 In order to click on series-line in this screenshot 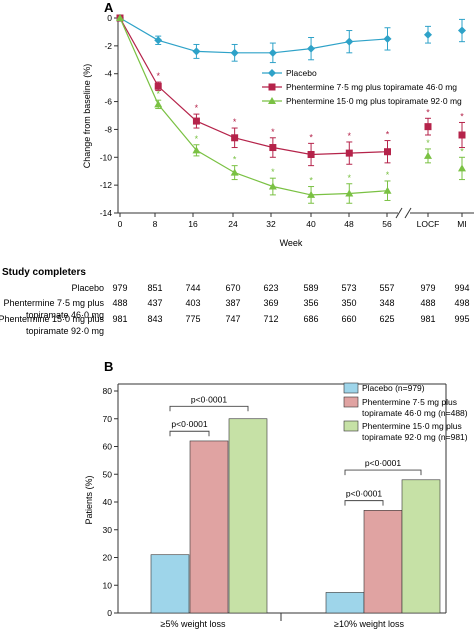, I will do `click(253, 86)`.